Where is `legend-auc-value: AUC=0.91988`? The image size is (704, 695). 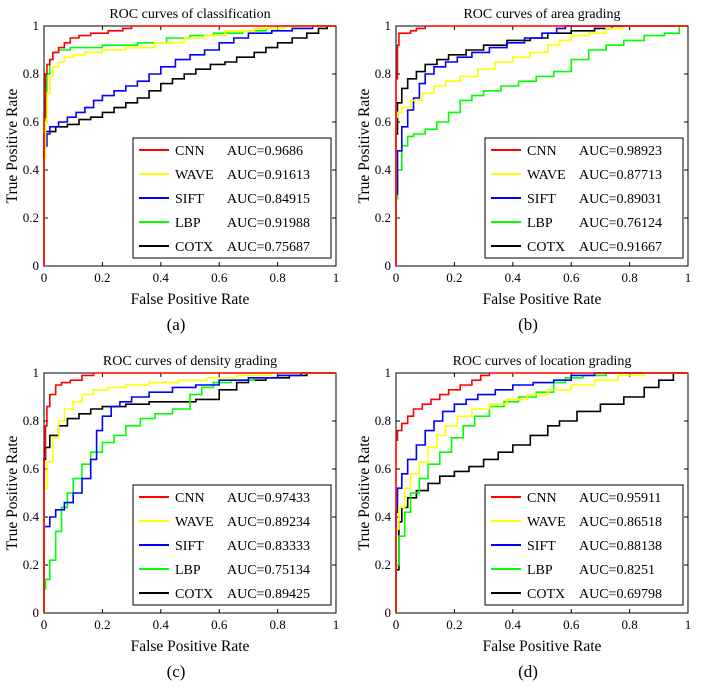 legend-auc-value: AUC=0.91988 is located at coordinates (268, 223).